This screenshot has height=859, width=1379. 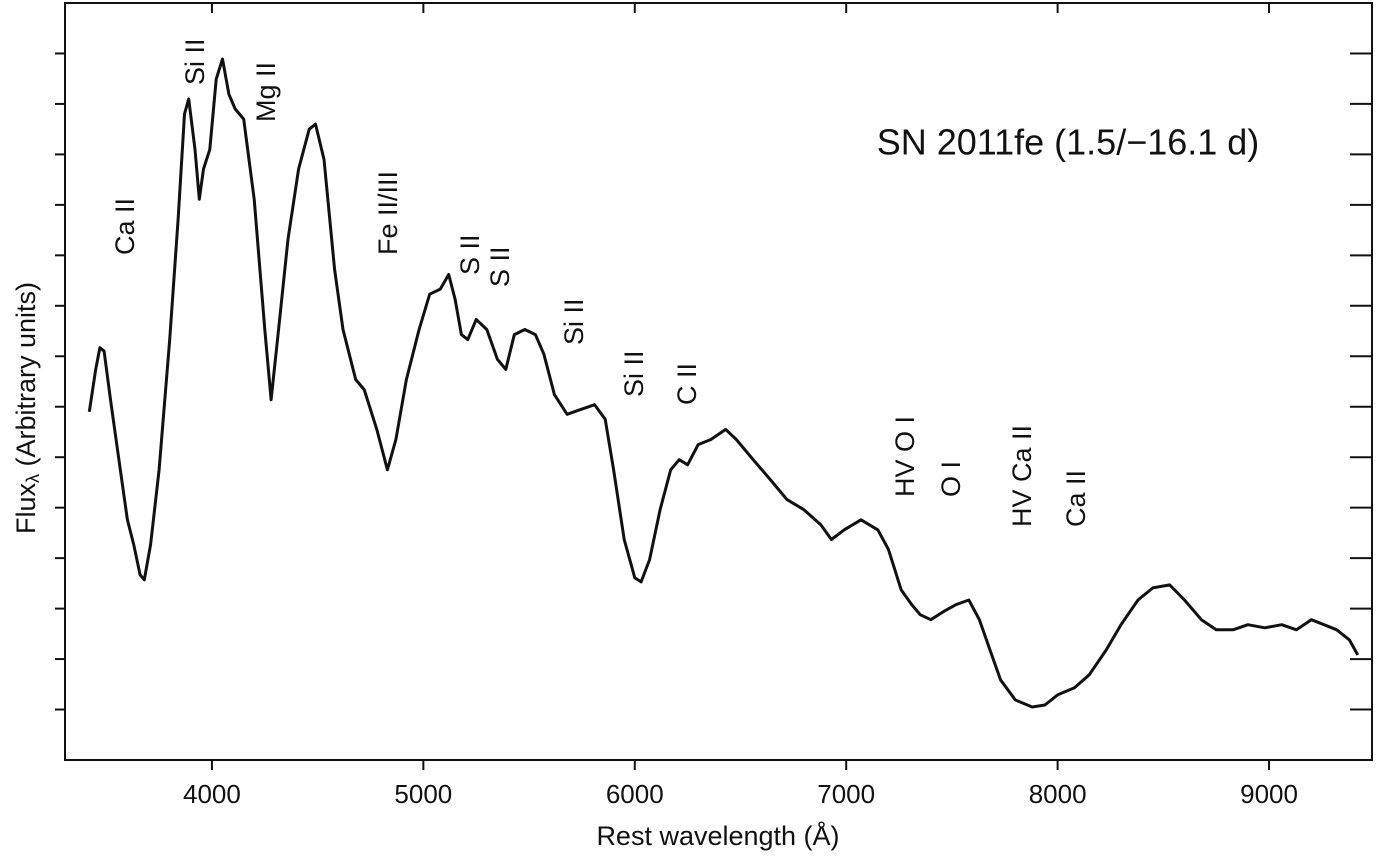 I want to click on line-annotation: Mg II, so click(x=266, y=92).